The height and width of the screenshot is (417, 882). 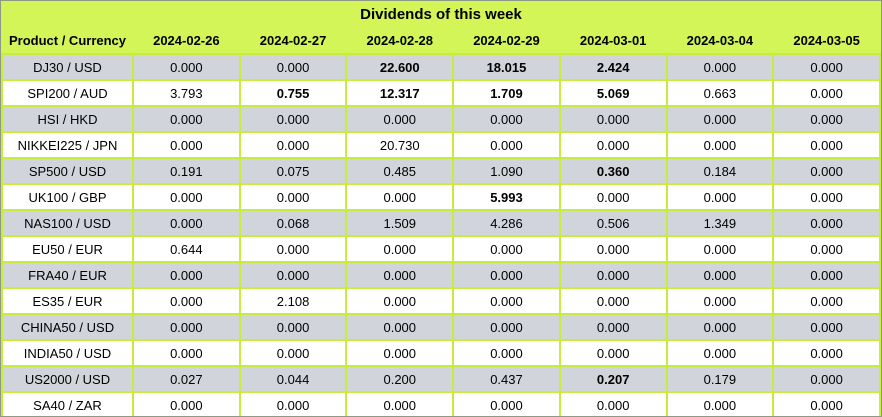 What do you see at coordinates (506, 379) in the screenshot?
I see `value-cell: 0.437` at bounding box center [506, 379].